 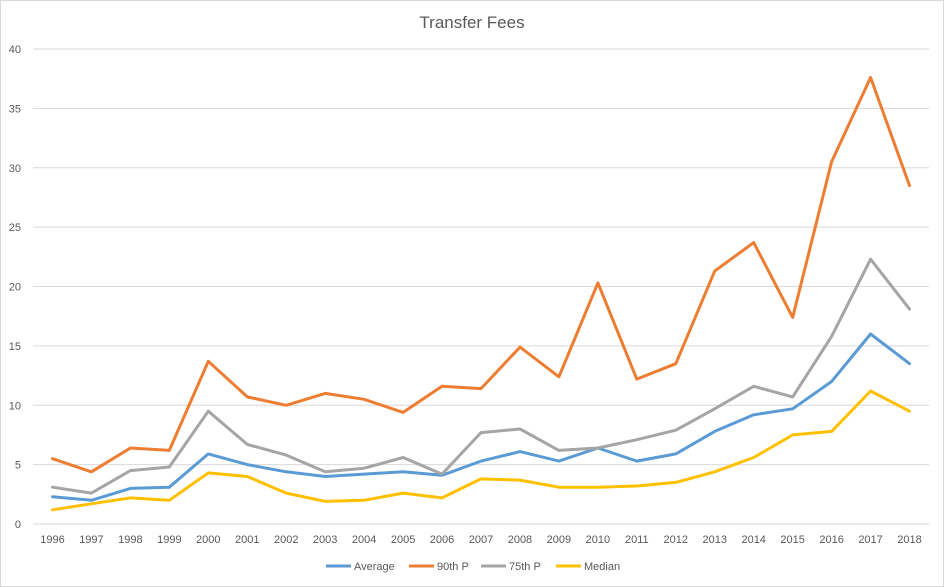 What do you see at coordinates (15, 228) in the screenshot?
I see `y-tick-label: 25` at bounding box center [15, 228].